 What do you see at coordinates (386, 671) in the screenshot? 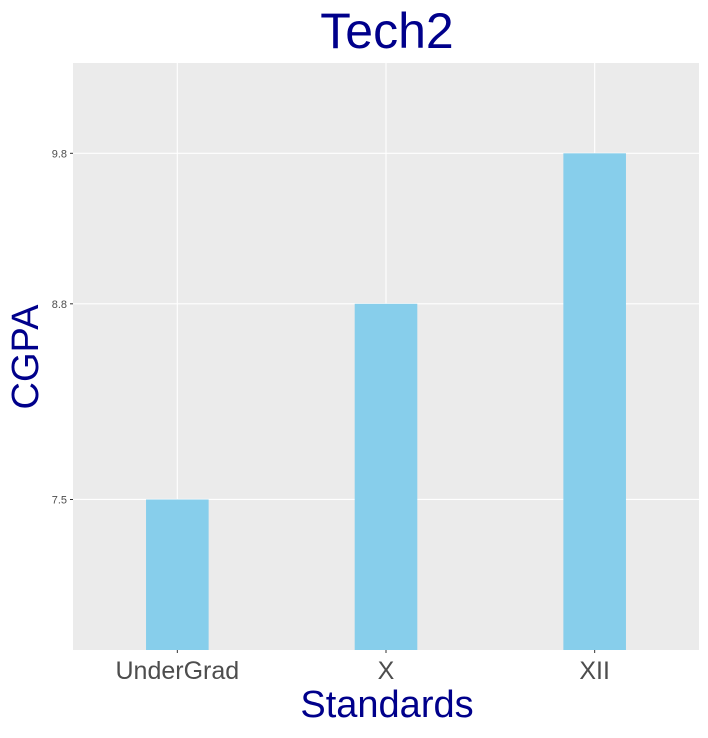
I see `x-tick-label-x: X` at bounding box center [386, 671].